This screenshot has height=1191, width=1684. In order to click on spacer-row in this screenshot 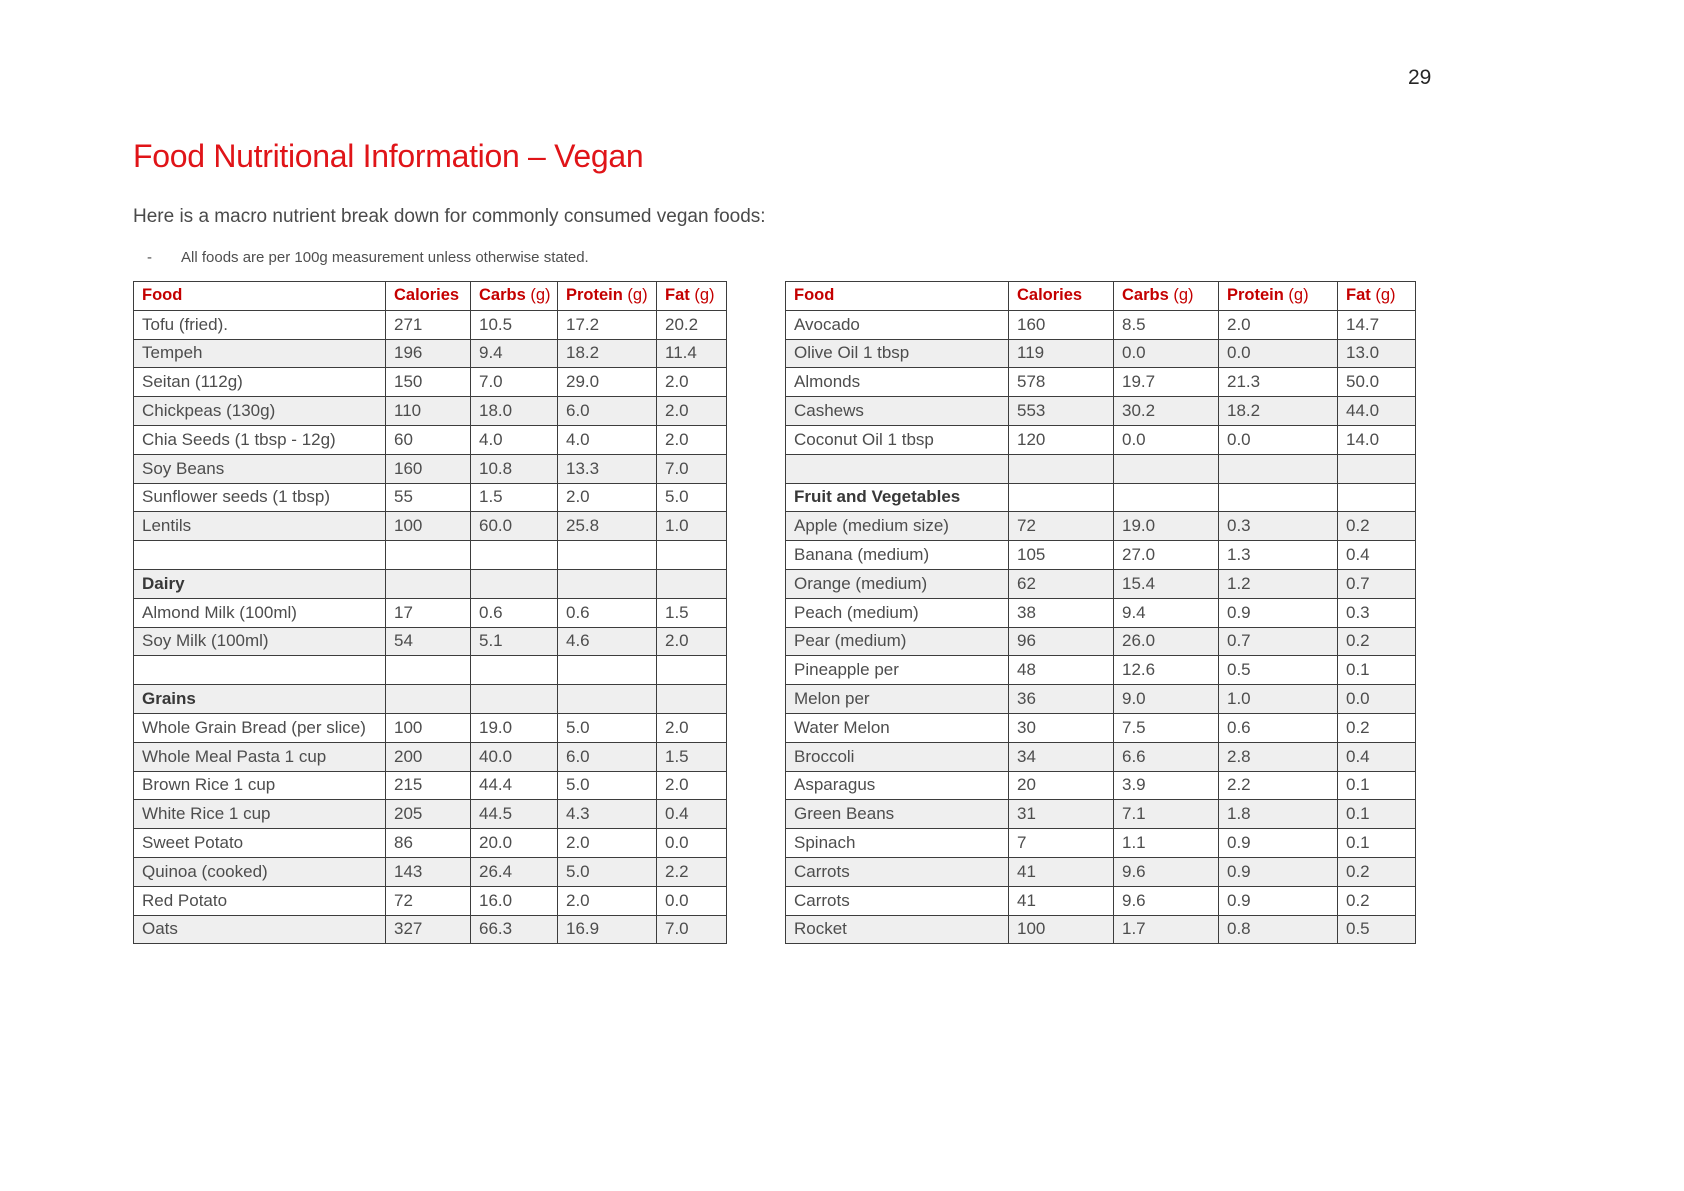, I will do `click(430, 555)`.